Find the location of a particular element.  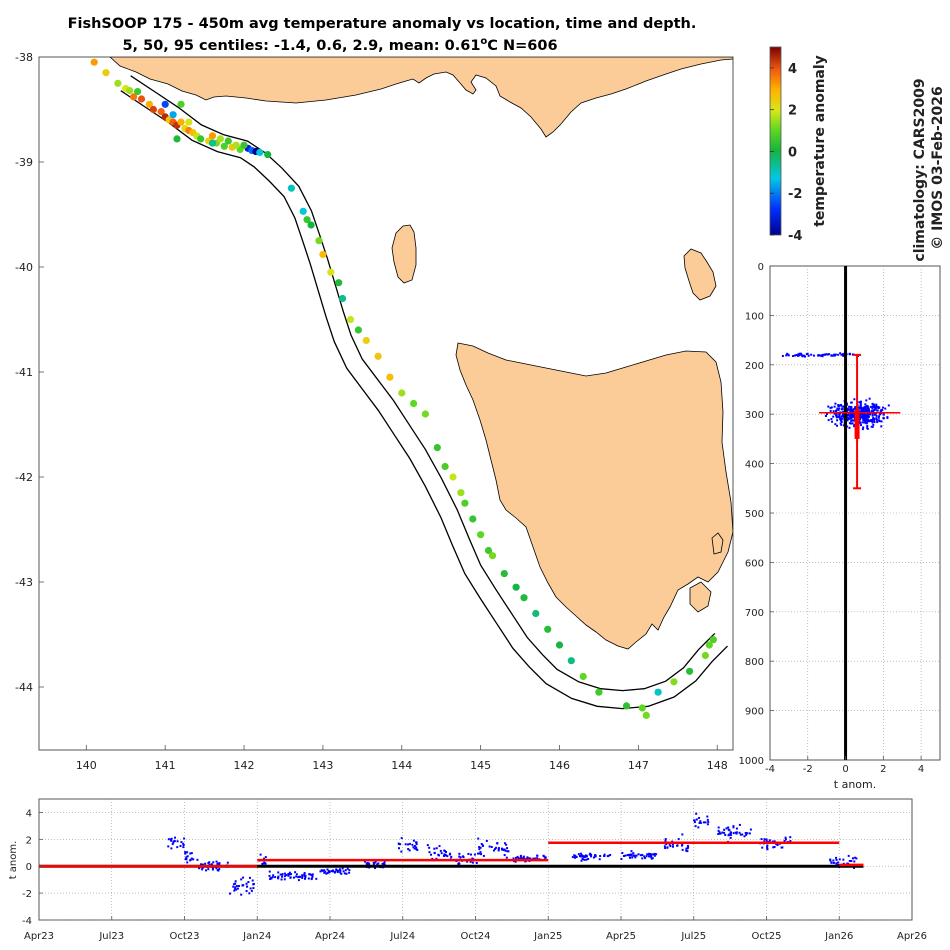

depth-xtick-label: 2 is located at coordinates (883, 769).